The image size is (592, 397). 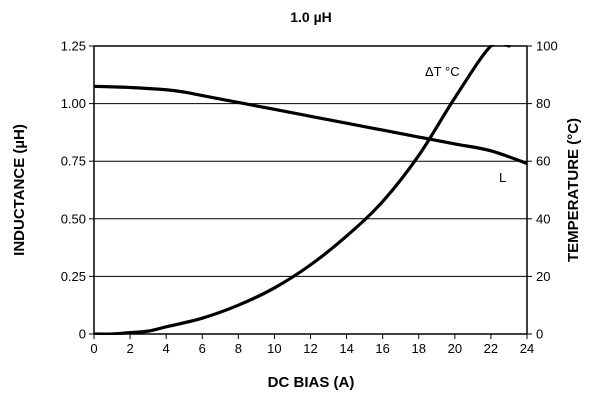 What do you see at coordinates (543, 103) in the screenshot?
I see `y-right-tick-label: 80` at bounding box center [543, 103].